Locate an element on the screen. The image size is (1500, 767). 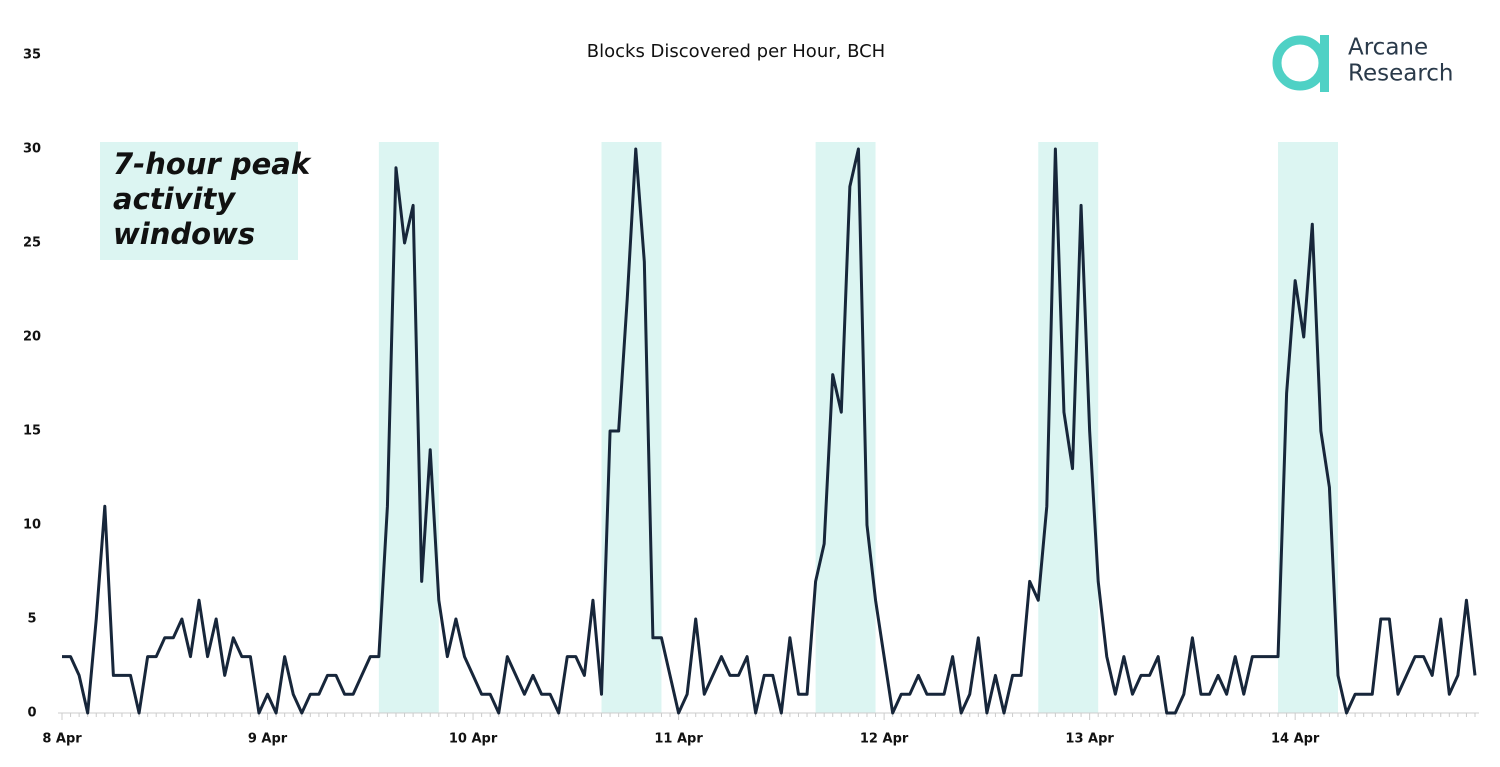
x-tick-label: 13 Apr is located at coordinates (1089, 739).